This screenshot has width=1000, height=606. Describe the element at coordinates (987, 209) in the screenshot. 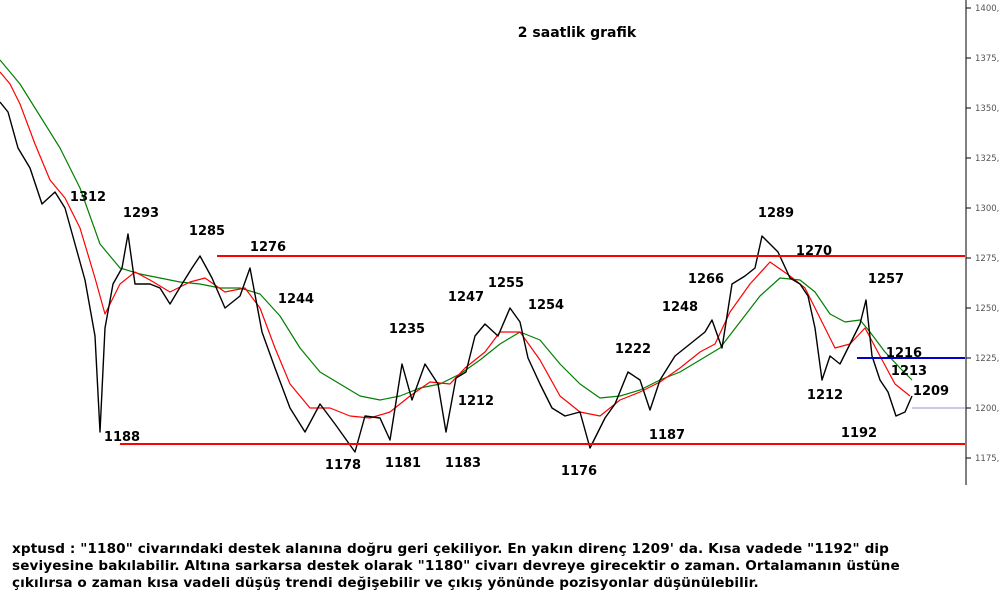

I see `y-tick-label-1300: 1300,` at that location.